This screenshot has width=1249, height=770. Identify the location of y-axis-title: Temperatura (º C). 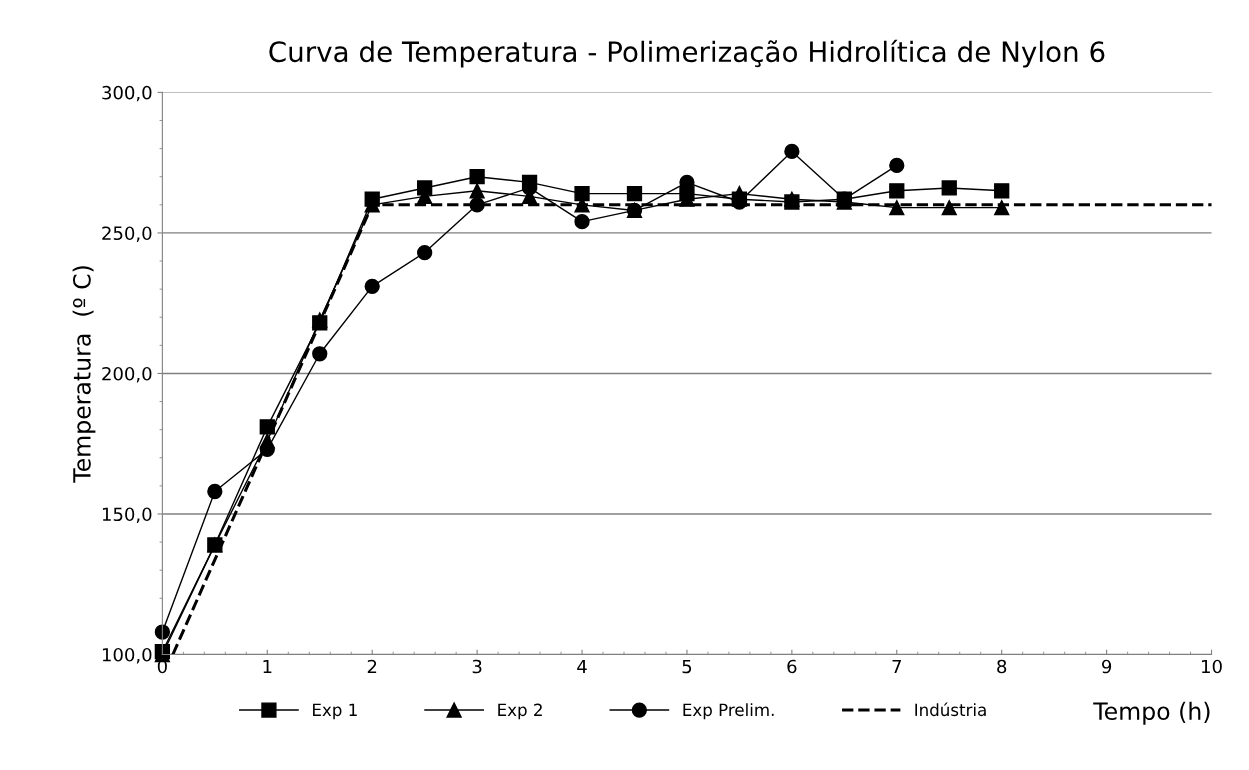
(84, 374).